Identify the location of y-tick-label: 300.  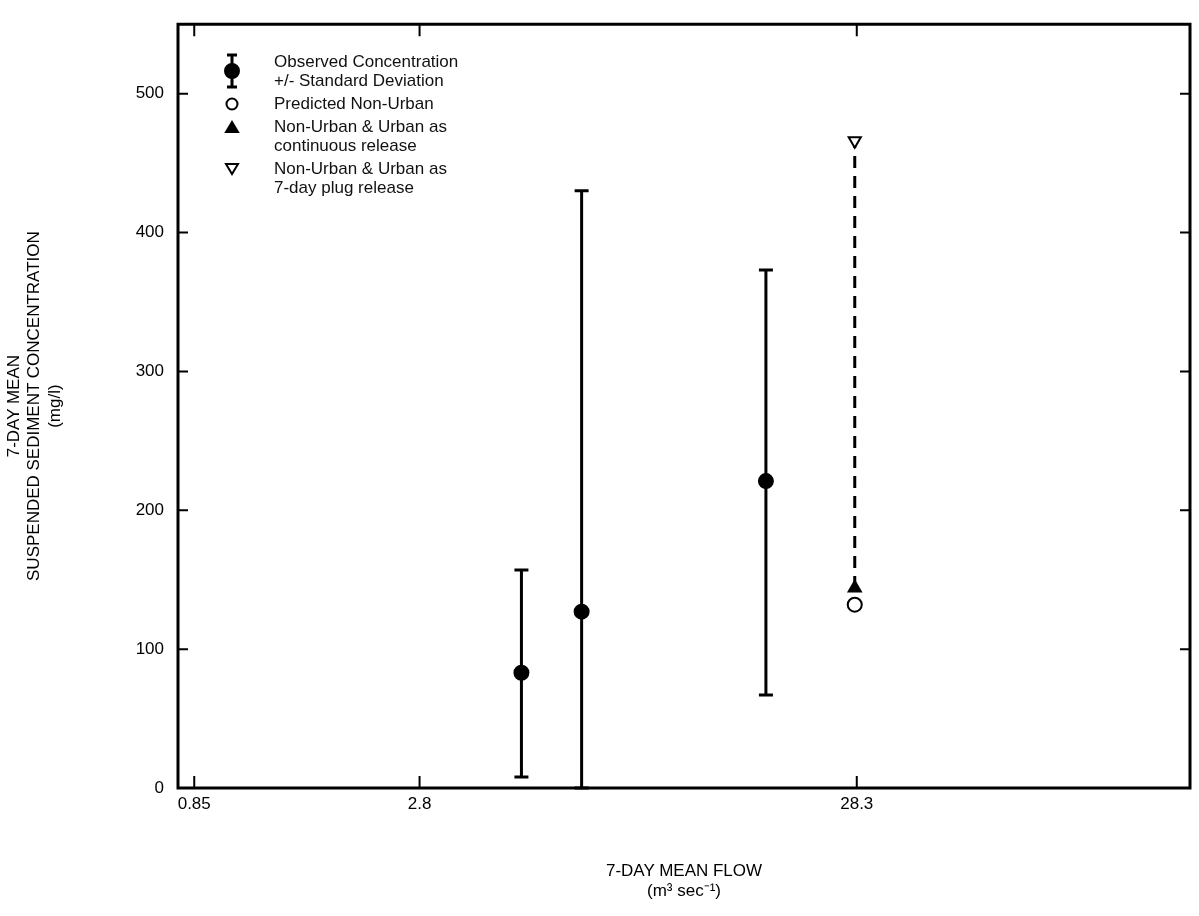
(149, 371).